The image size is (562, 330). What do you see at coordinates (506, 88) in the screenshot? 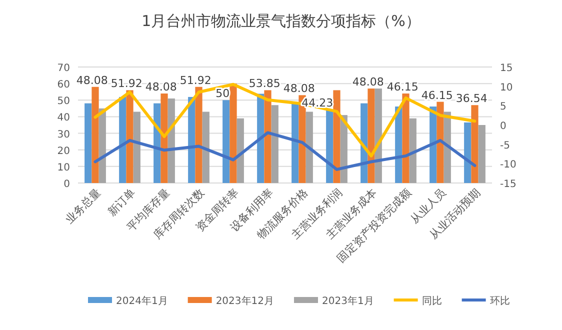
I see `y2-tick-label: 10` at bounding box center [506, 88].